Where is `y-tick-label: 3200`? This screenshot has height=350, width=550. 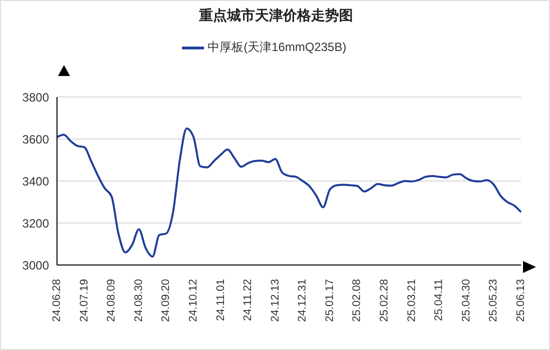
y-tick-label: 3200 is located at coordinates (36, 223).